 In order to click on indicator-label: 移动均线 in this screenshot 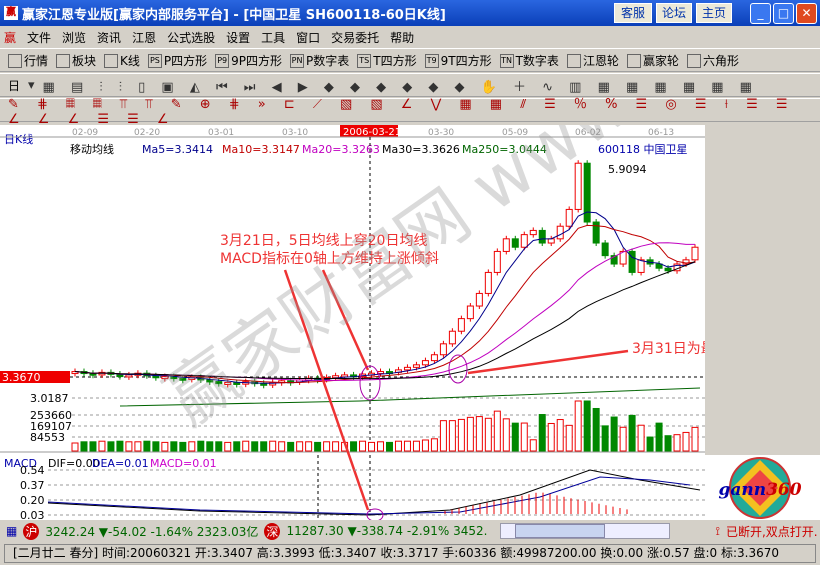, I will do `click(92, 149)`.